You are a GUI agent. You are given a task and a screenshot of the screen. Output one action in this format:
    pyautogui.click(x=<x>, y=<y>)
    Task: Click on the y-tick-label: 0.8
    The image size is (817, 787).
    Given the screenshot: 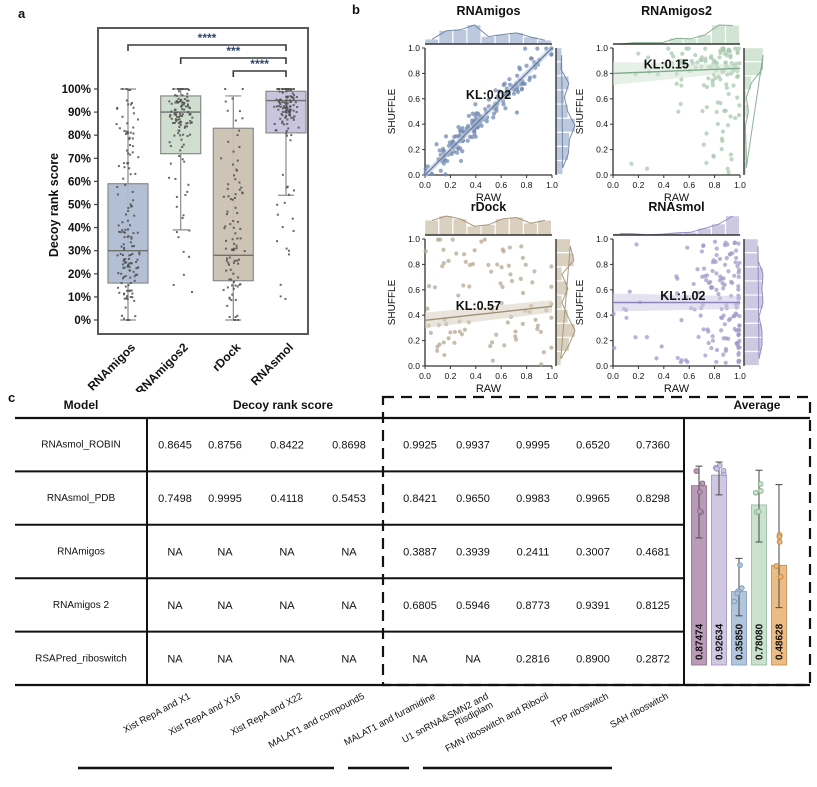 What is the action you would take?
    pyautogui.click(x=414, y=264)
    